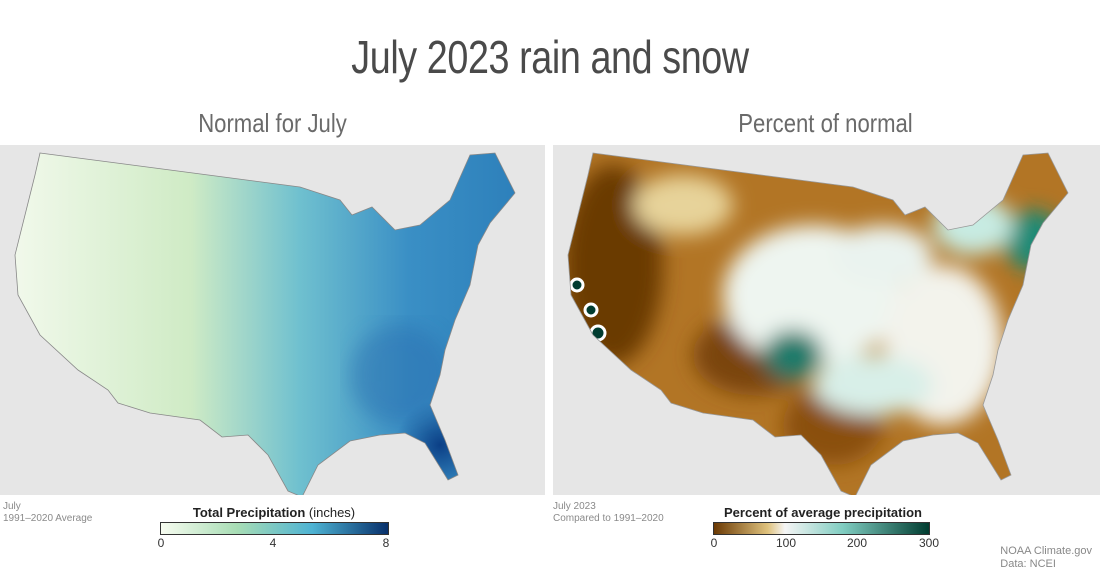 The height and width of the screenshot is (575, 1100). What do you see at coordinates (1046, 551) in the screenshot?
I see `credit-source: NOAA Climate.gov` at bounding box center [1046, 551].